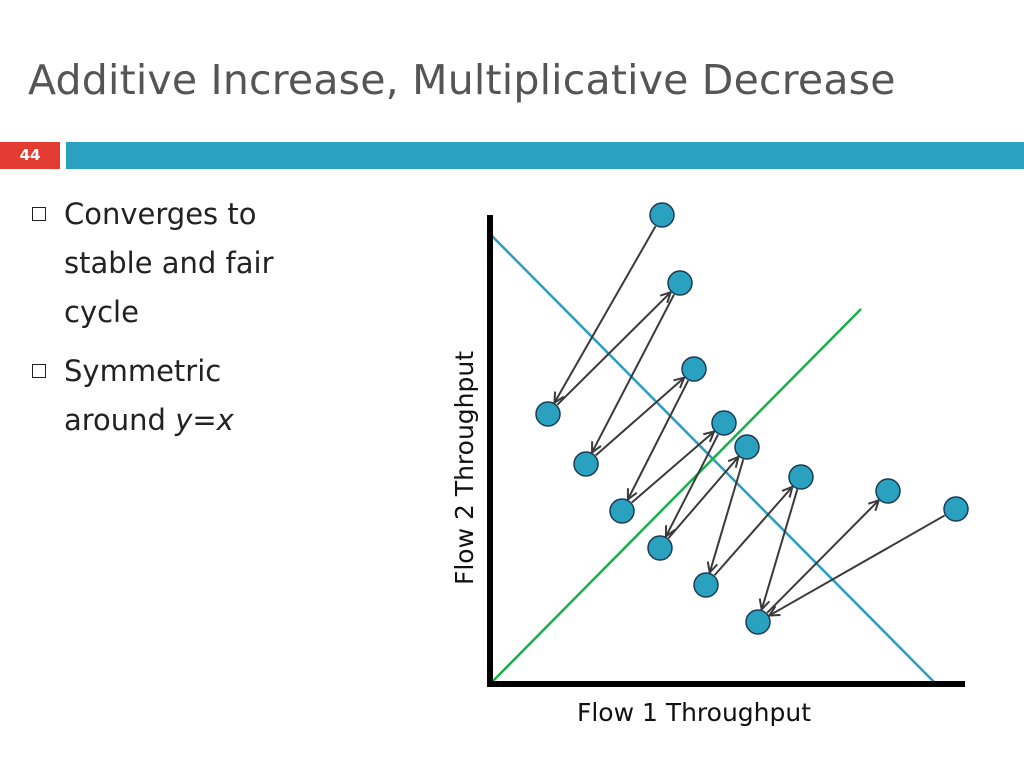 The image size is (1024, 768). I want to click on y-axis-label: Flow 2 Throughput, so click(464, 468).